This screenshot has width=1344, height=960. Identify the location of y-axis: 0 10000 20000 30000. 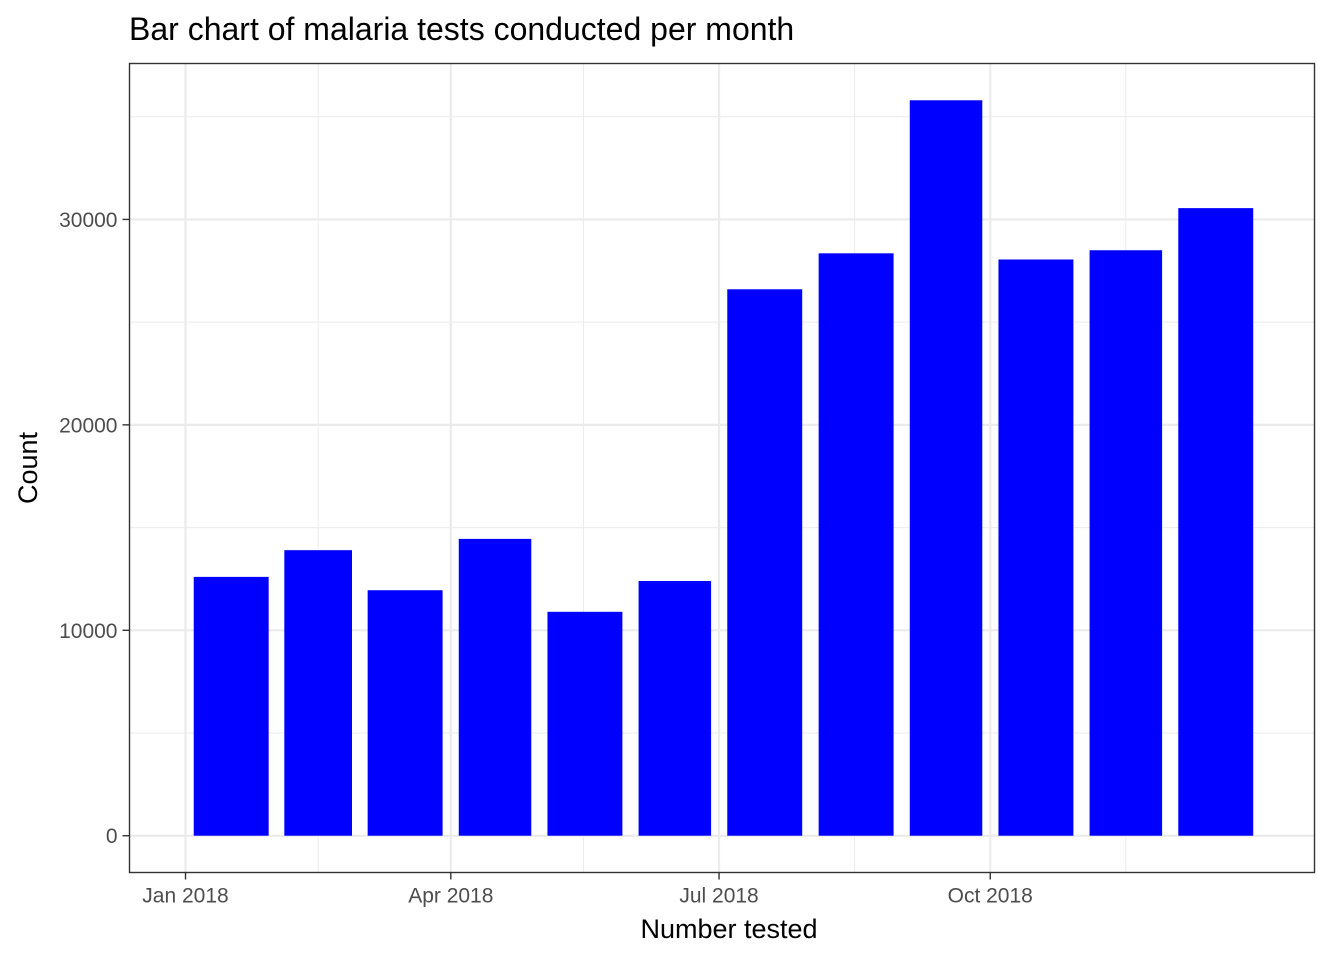
(94, 528).